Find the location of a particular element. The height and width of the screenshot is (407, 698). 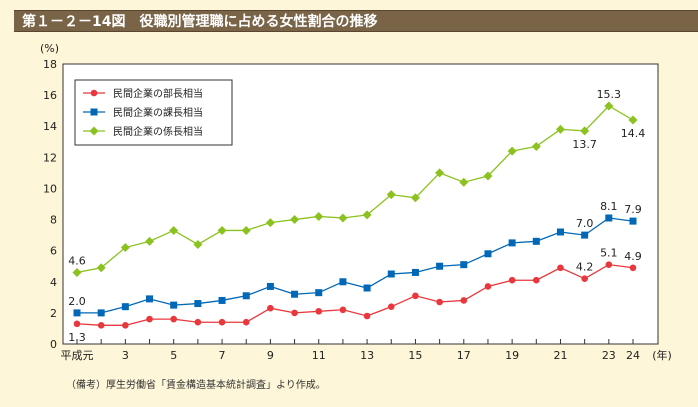

data-label: 4.2 is located at coordinates (585, 267).